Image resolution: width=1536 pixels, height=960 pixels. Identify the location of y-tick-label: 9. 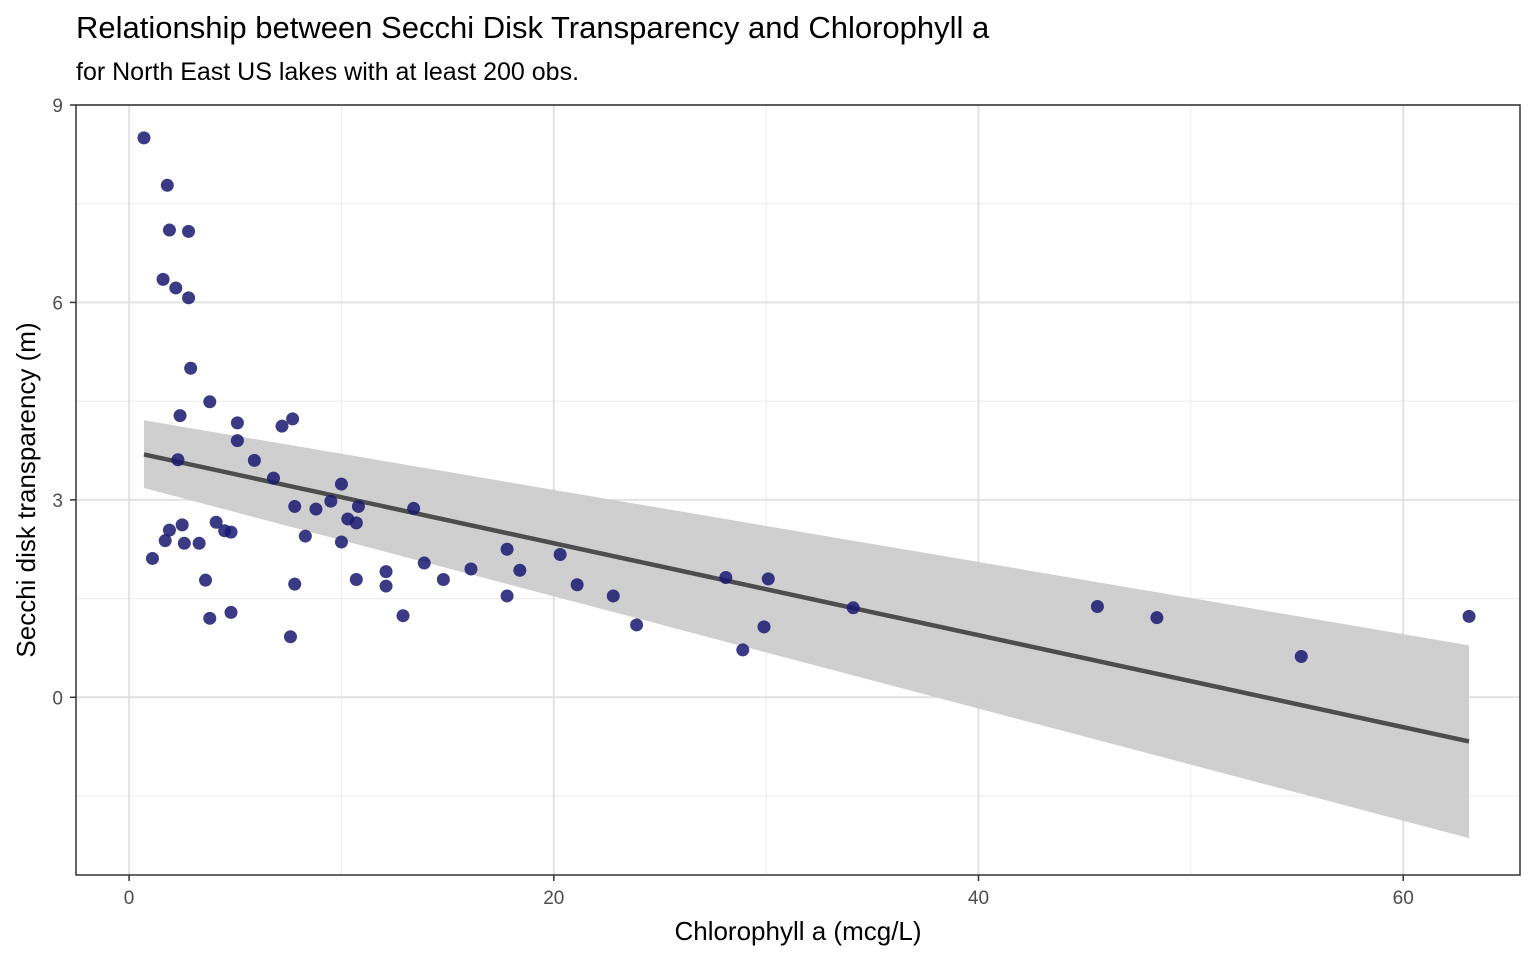
(57, 106).